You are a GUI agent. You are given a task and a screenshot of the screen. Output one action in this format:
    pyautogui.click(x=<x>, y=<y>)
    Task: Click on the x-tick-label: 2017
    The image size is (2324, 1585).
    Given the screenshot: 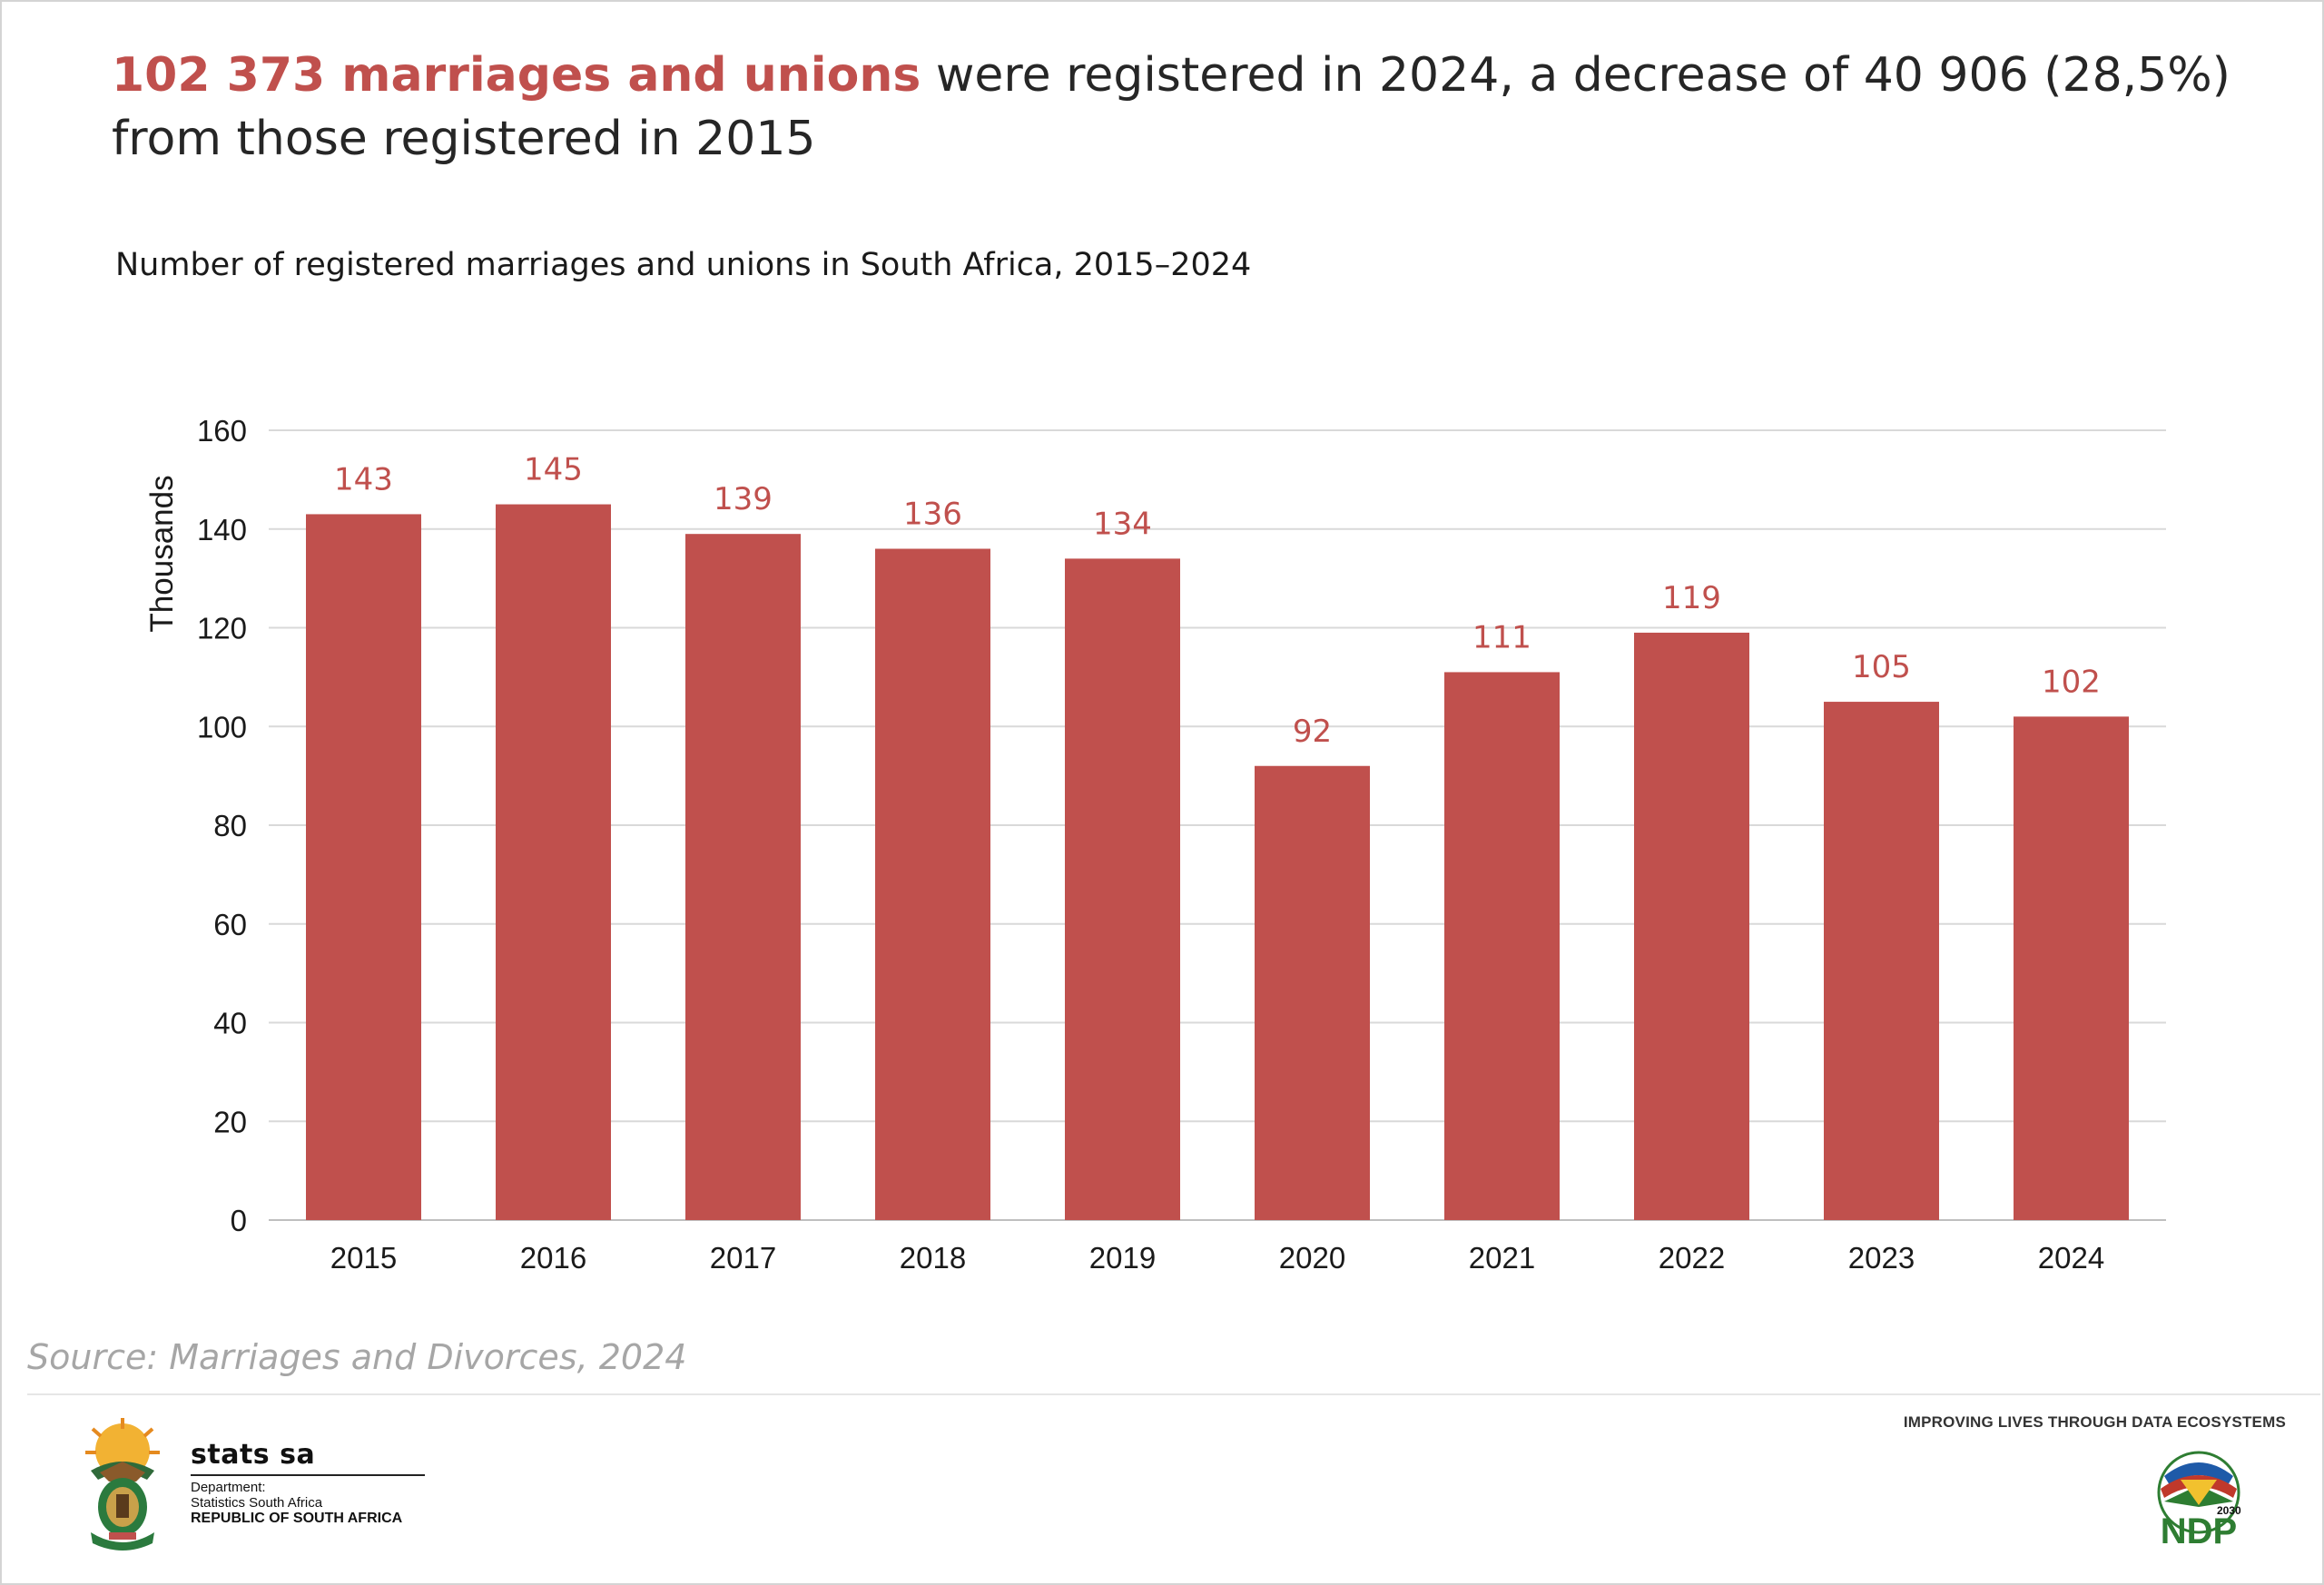 What is the action you would take?
    pyautogui.click(x=743, y=1258)
    